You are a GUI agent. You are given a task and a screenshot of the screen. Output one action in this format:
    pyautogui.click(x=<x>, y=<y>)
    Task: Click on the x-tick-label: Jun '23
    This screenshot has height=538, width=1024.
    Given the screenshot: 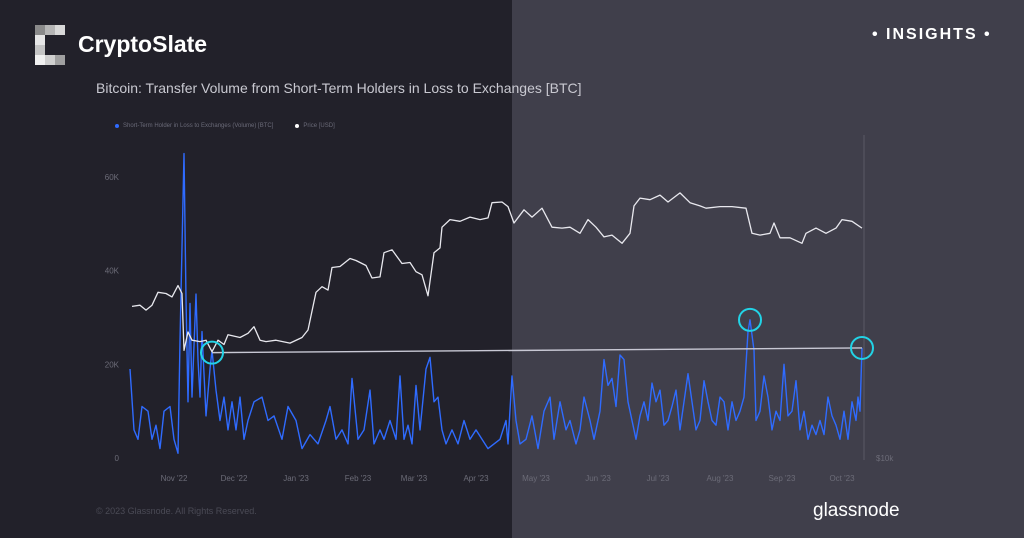 What is the action you would take?
    pyautogui.click(x=598, y=478)
    